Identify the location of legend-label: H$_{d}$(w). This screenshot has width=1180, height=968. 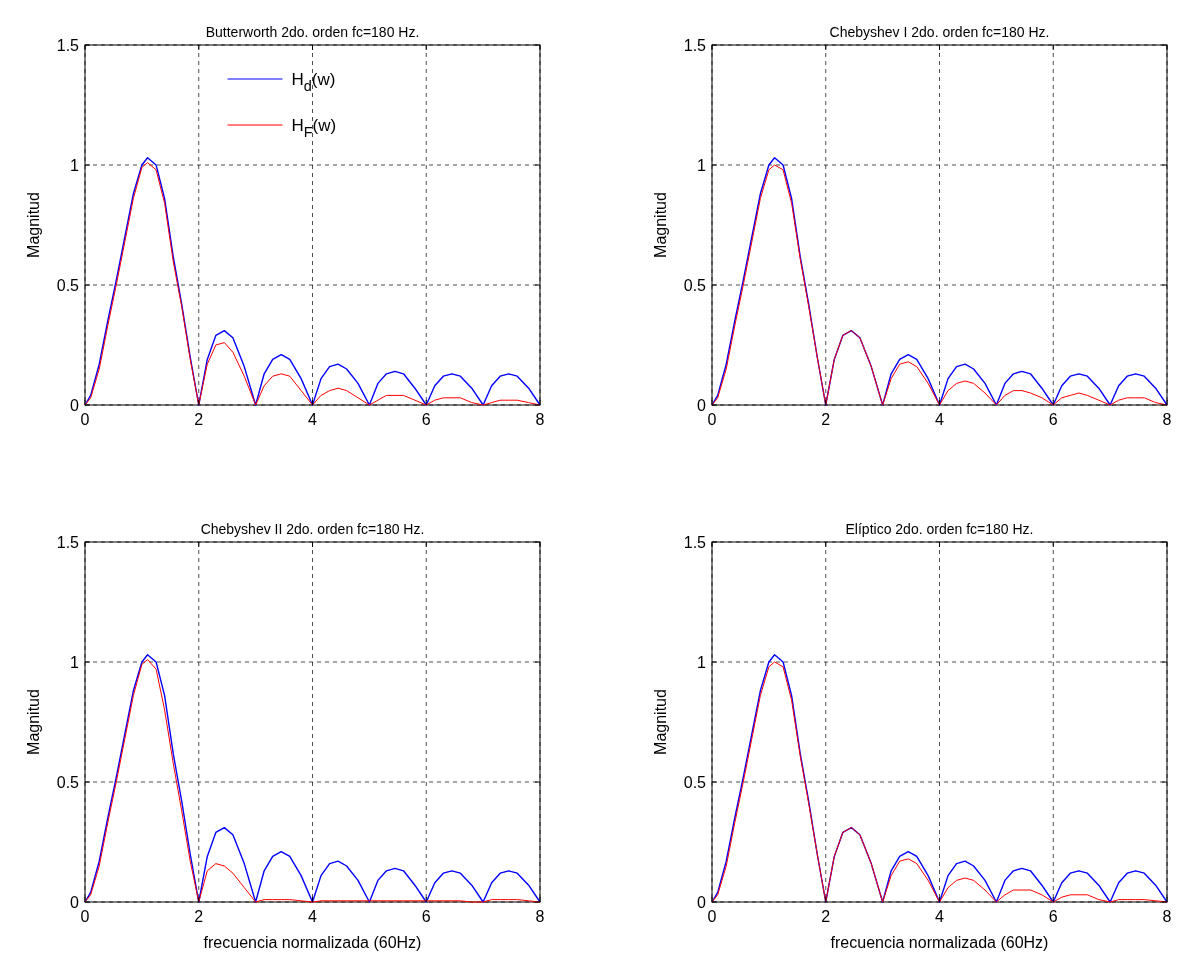
(313, 82).